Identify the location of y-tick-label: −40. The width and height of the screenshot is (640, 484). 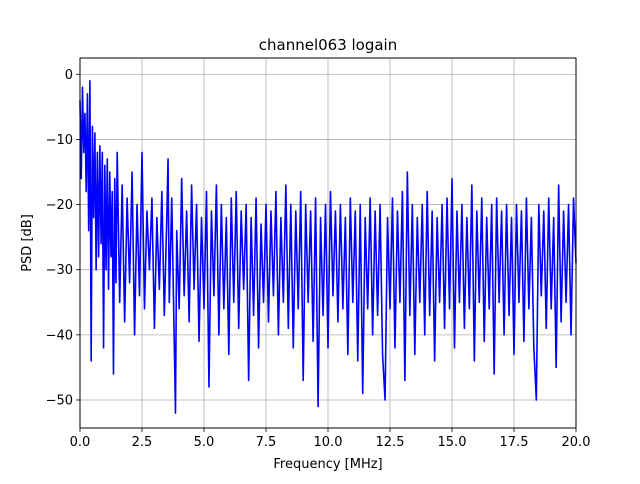
(59, 335).